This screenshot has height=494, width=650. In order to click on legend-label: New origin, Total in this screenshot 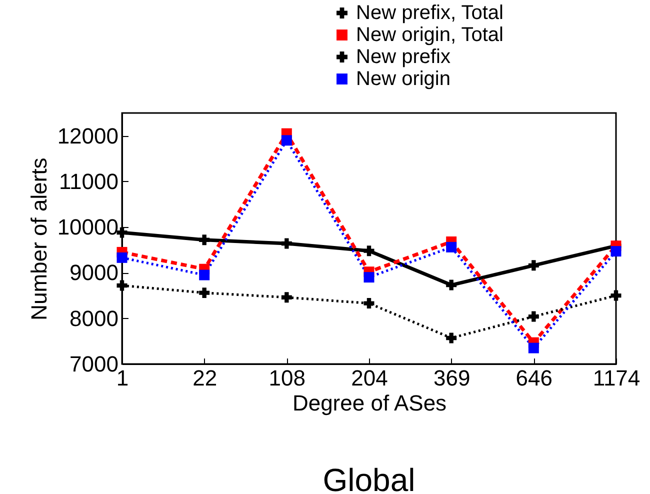, I will do `click(430, 35)`.